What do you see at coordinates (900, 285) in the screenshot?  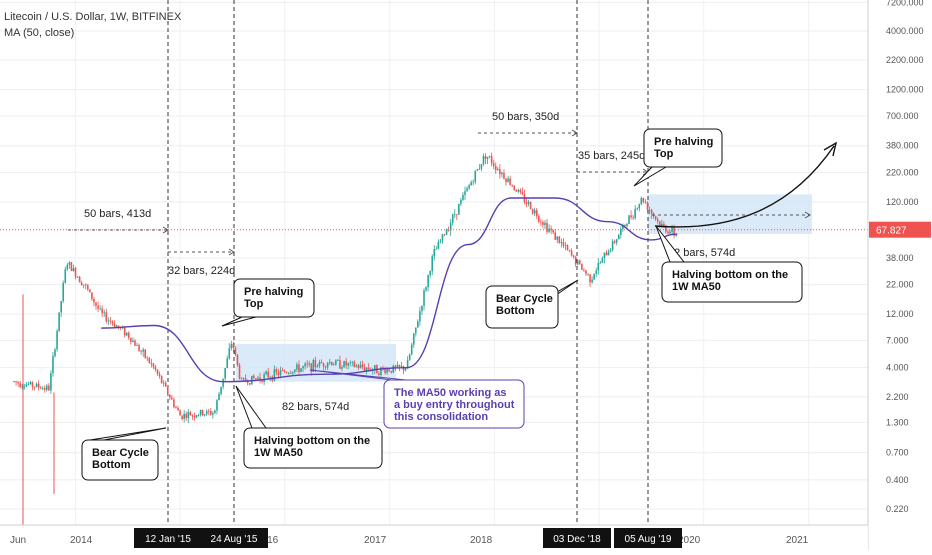 I see `price-tick-label: 22.000` at bounding box center [900, 285].